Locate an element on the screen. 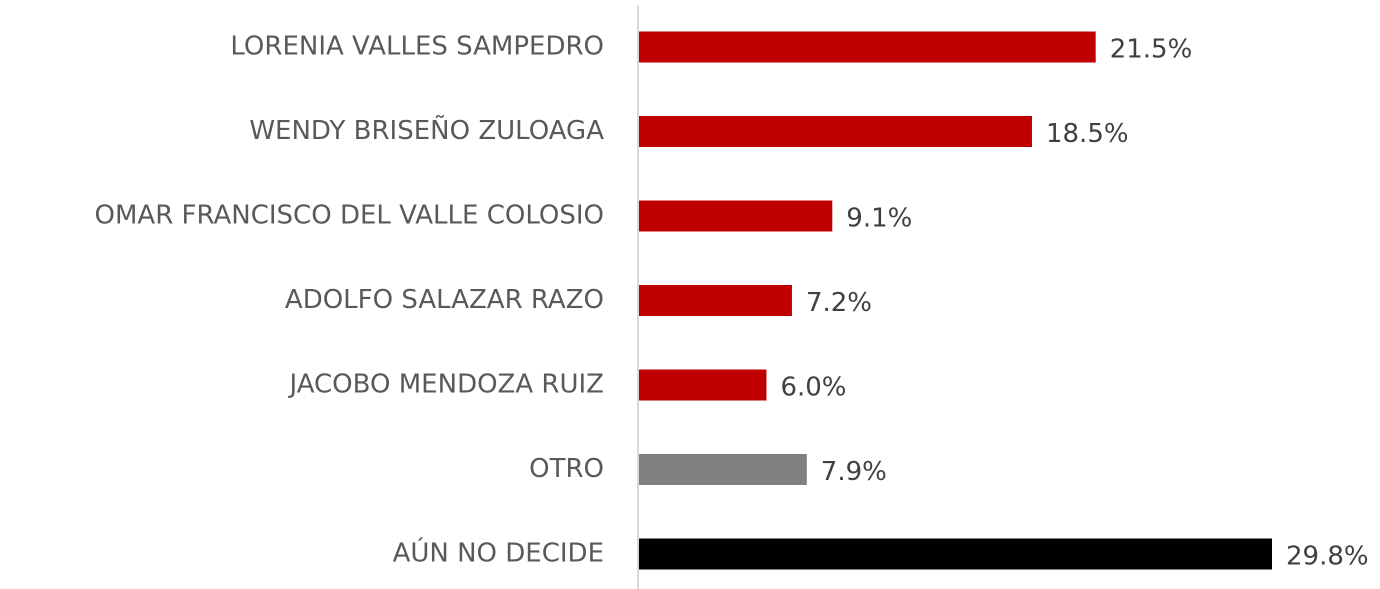  category-label: LORENIA VALLES SAMPEDRO is located at coordinates (417, 47).